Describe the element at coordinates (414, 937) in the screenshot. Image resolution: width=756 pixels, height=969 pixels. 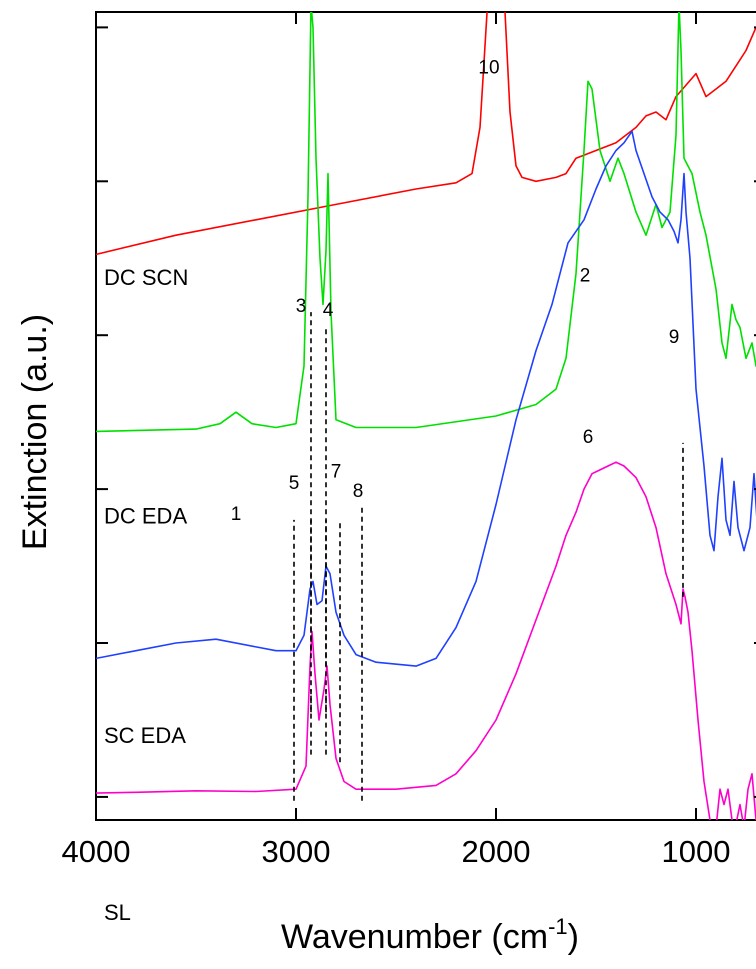
I see `x-axis-title-main: Wavenumber (cm` at that location.